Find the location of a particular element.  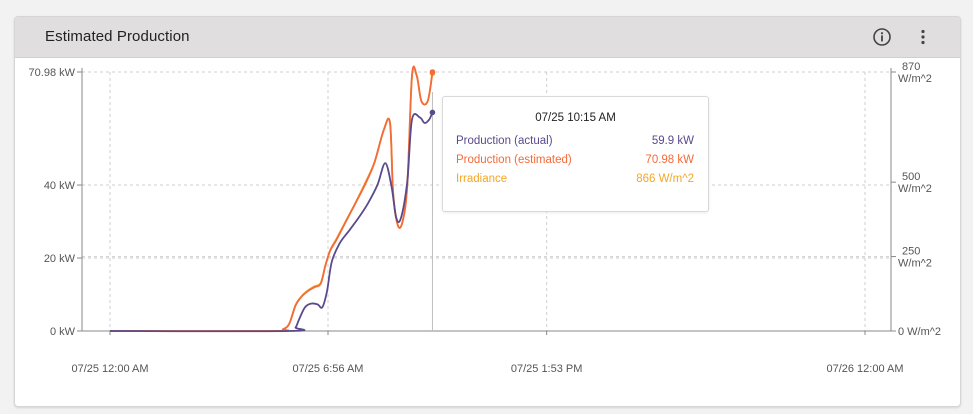

tooltip-row-estimated: Production (estimated) 70.98 kW is located at coordinates (575, 162).